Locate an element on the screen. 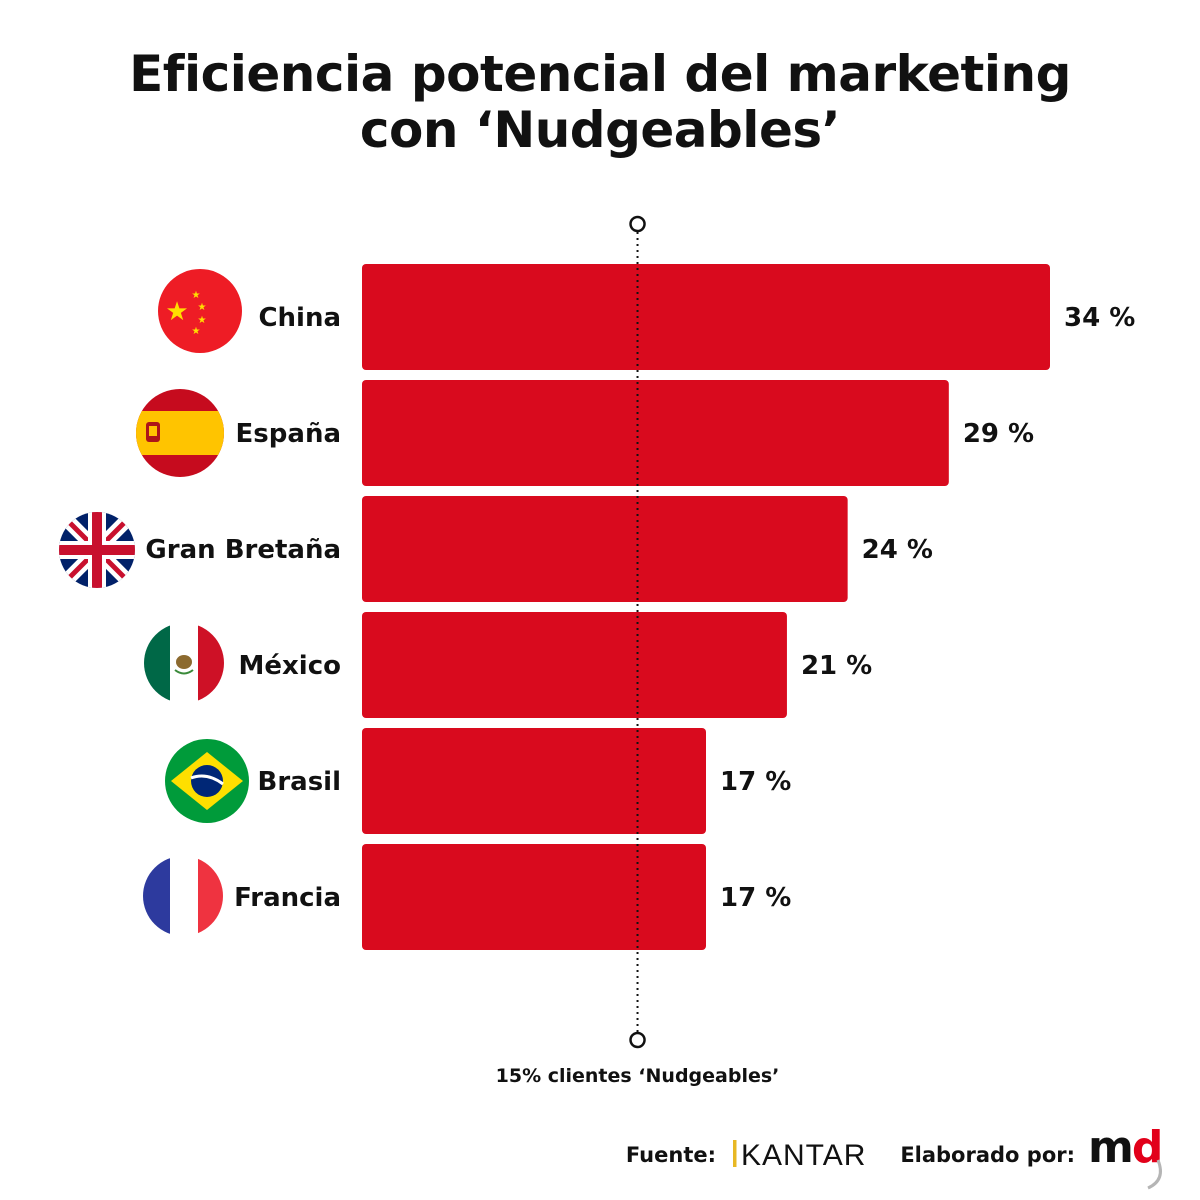 Image resolution: width=1200 pixels, height=1200 pixels. reference-line-label: 15% clientes ‘Nudgeables’ is located at coordinates (638, 1076).